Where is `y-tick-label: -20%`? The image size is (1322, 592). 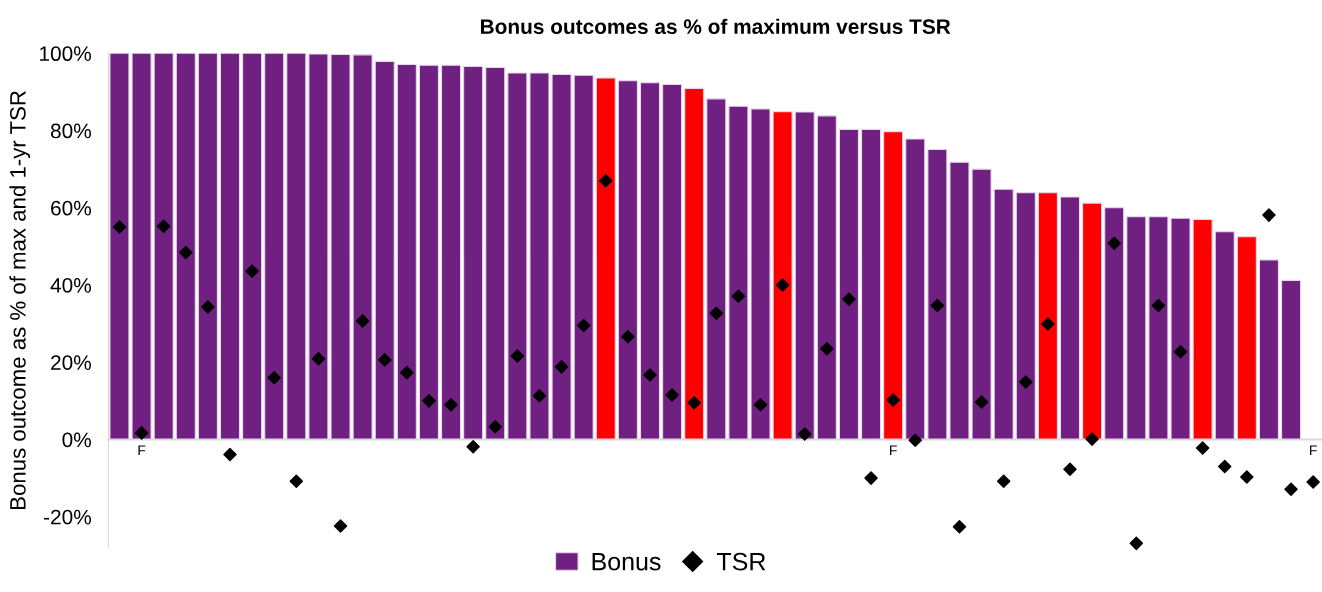 y-tick-label: -20% is located at coordinates (67, 517).